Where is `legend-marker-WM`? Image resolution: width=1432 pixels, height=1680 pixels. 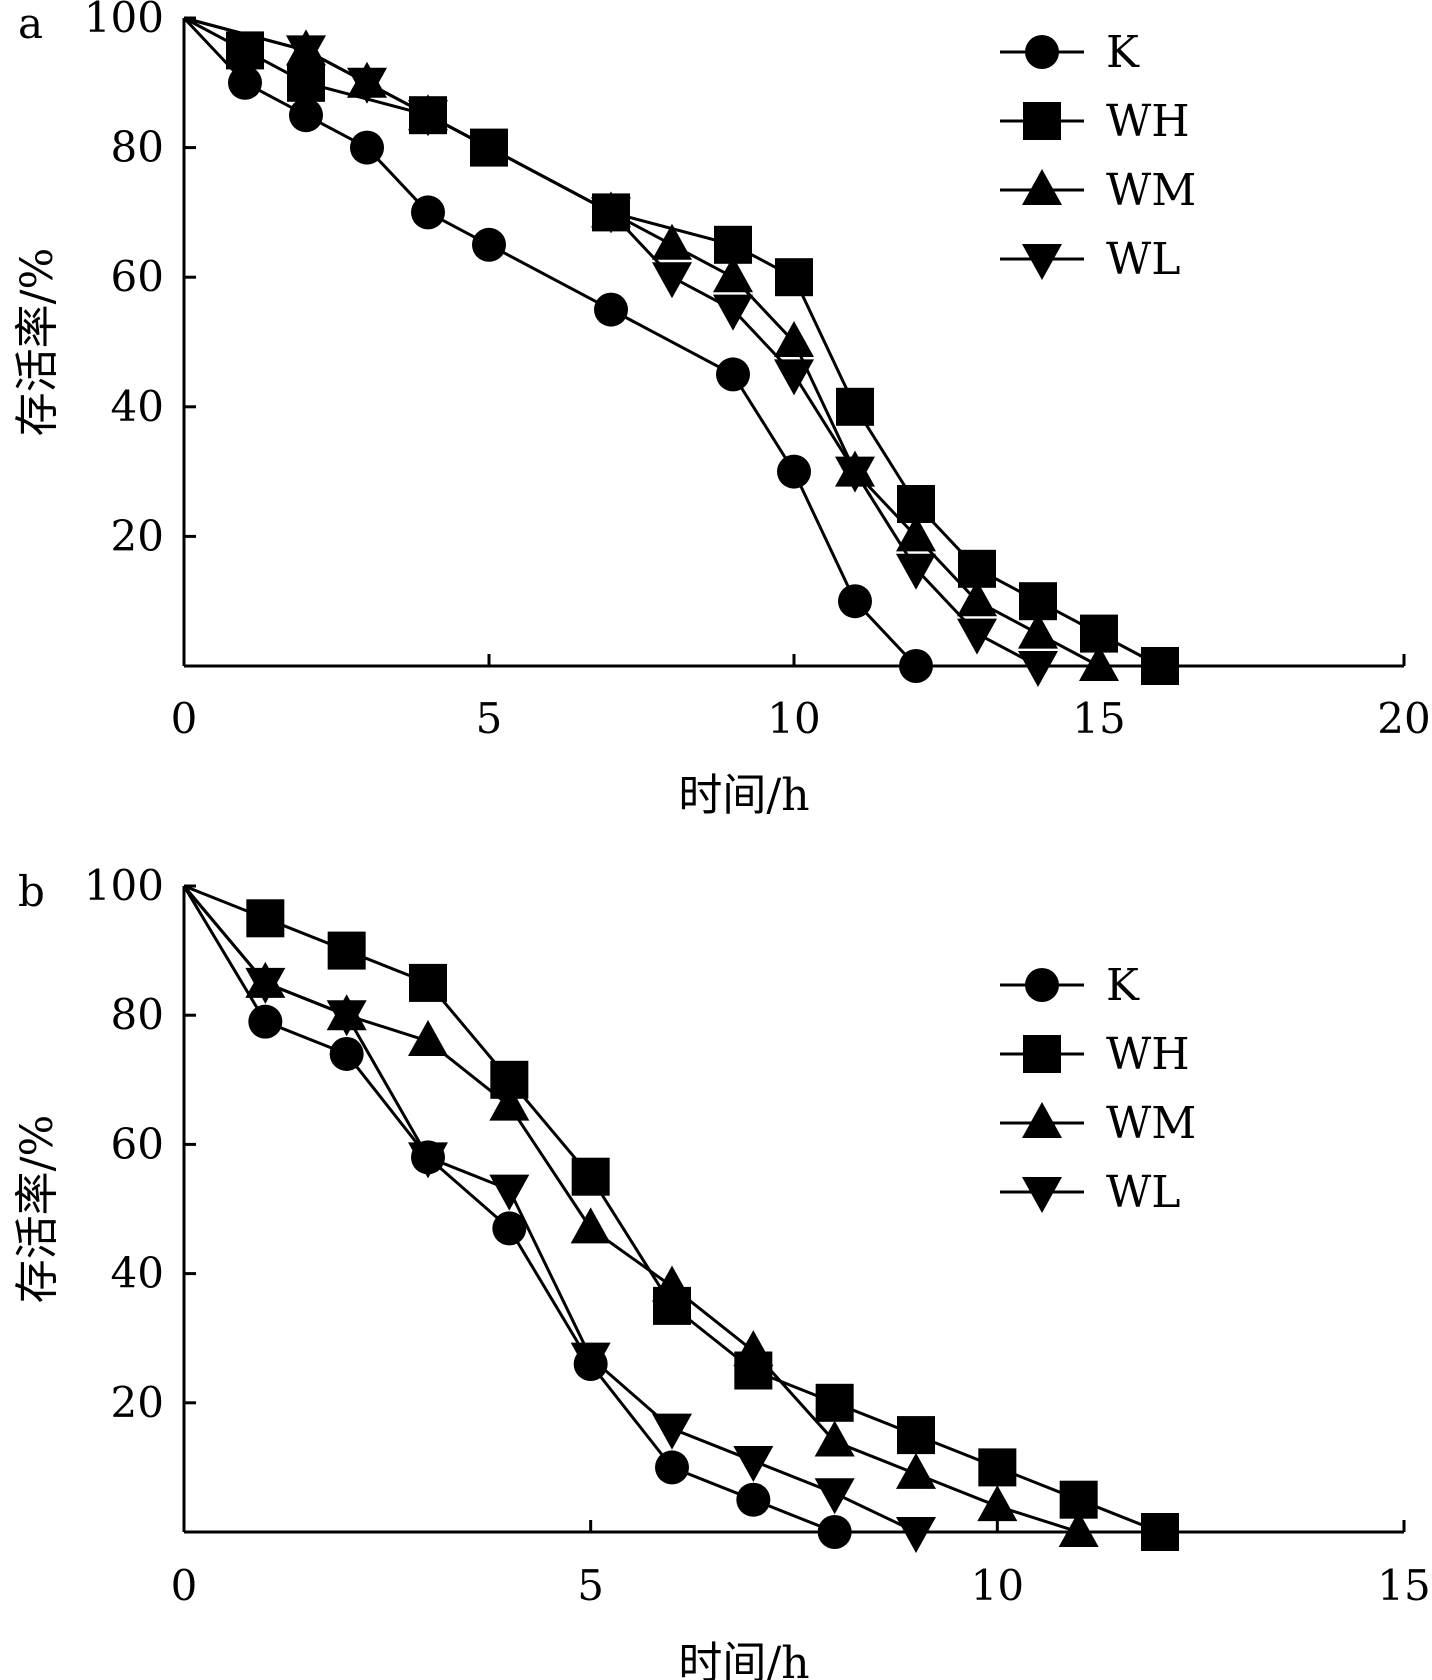 legend-marker-WM is located at coordinates (1042, 1120).